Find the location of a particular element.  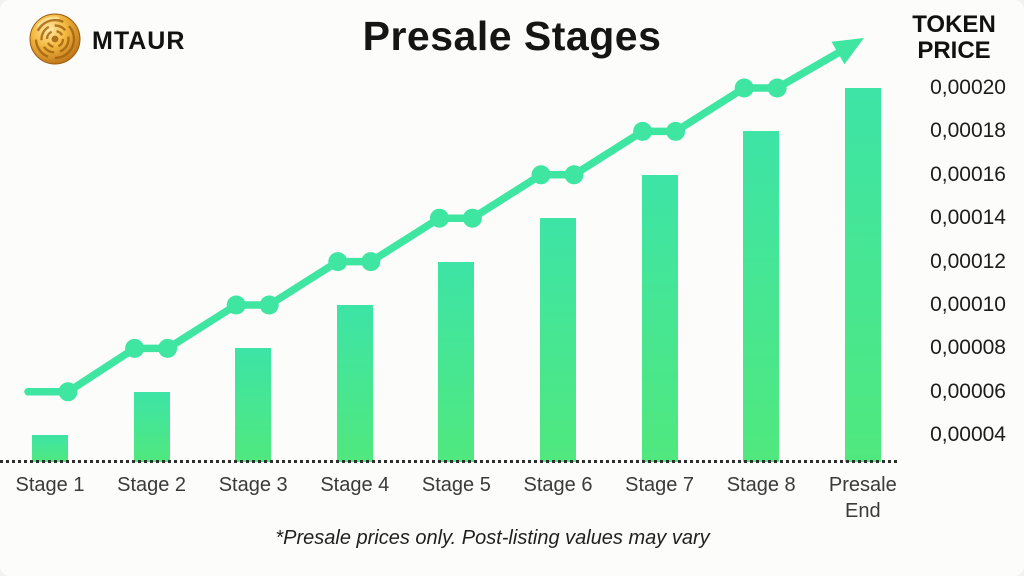

x-label-1: Stage 1 is located at coordinates (50, 485).